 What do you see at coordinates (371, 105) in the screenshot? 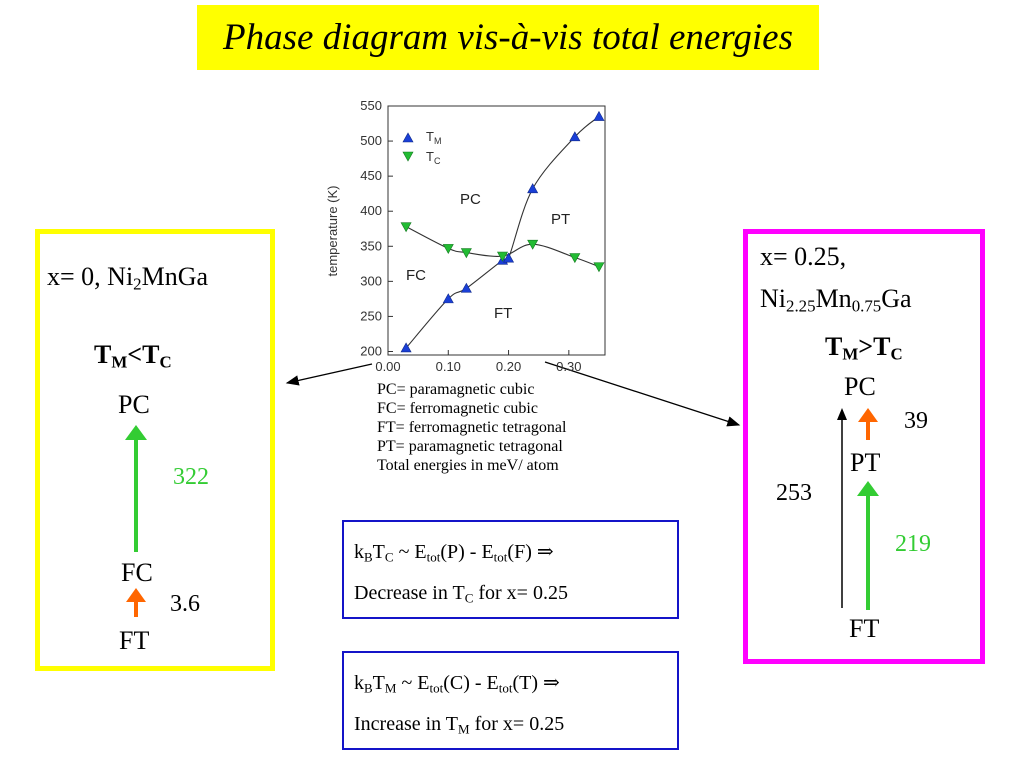
I see `y-tick-label: 550` at bounding box center [371, 105].